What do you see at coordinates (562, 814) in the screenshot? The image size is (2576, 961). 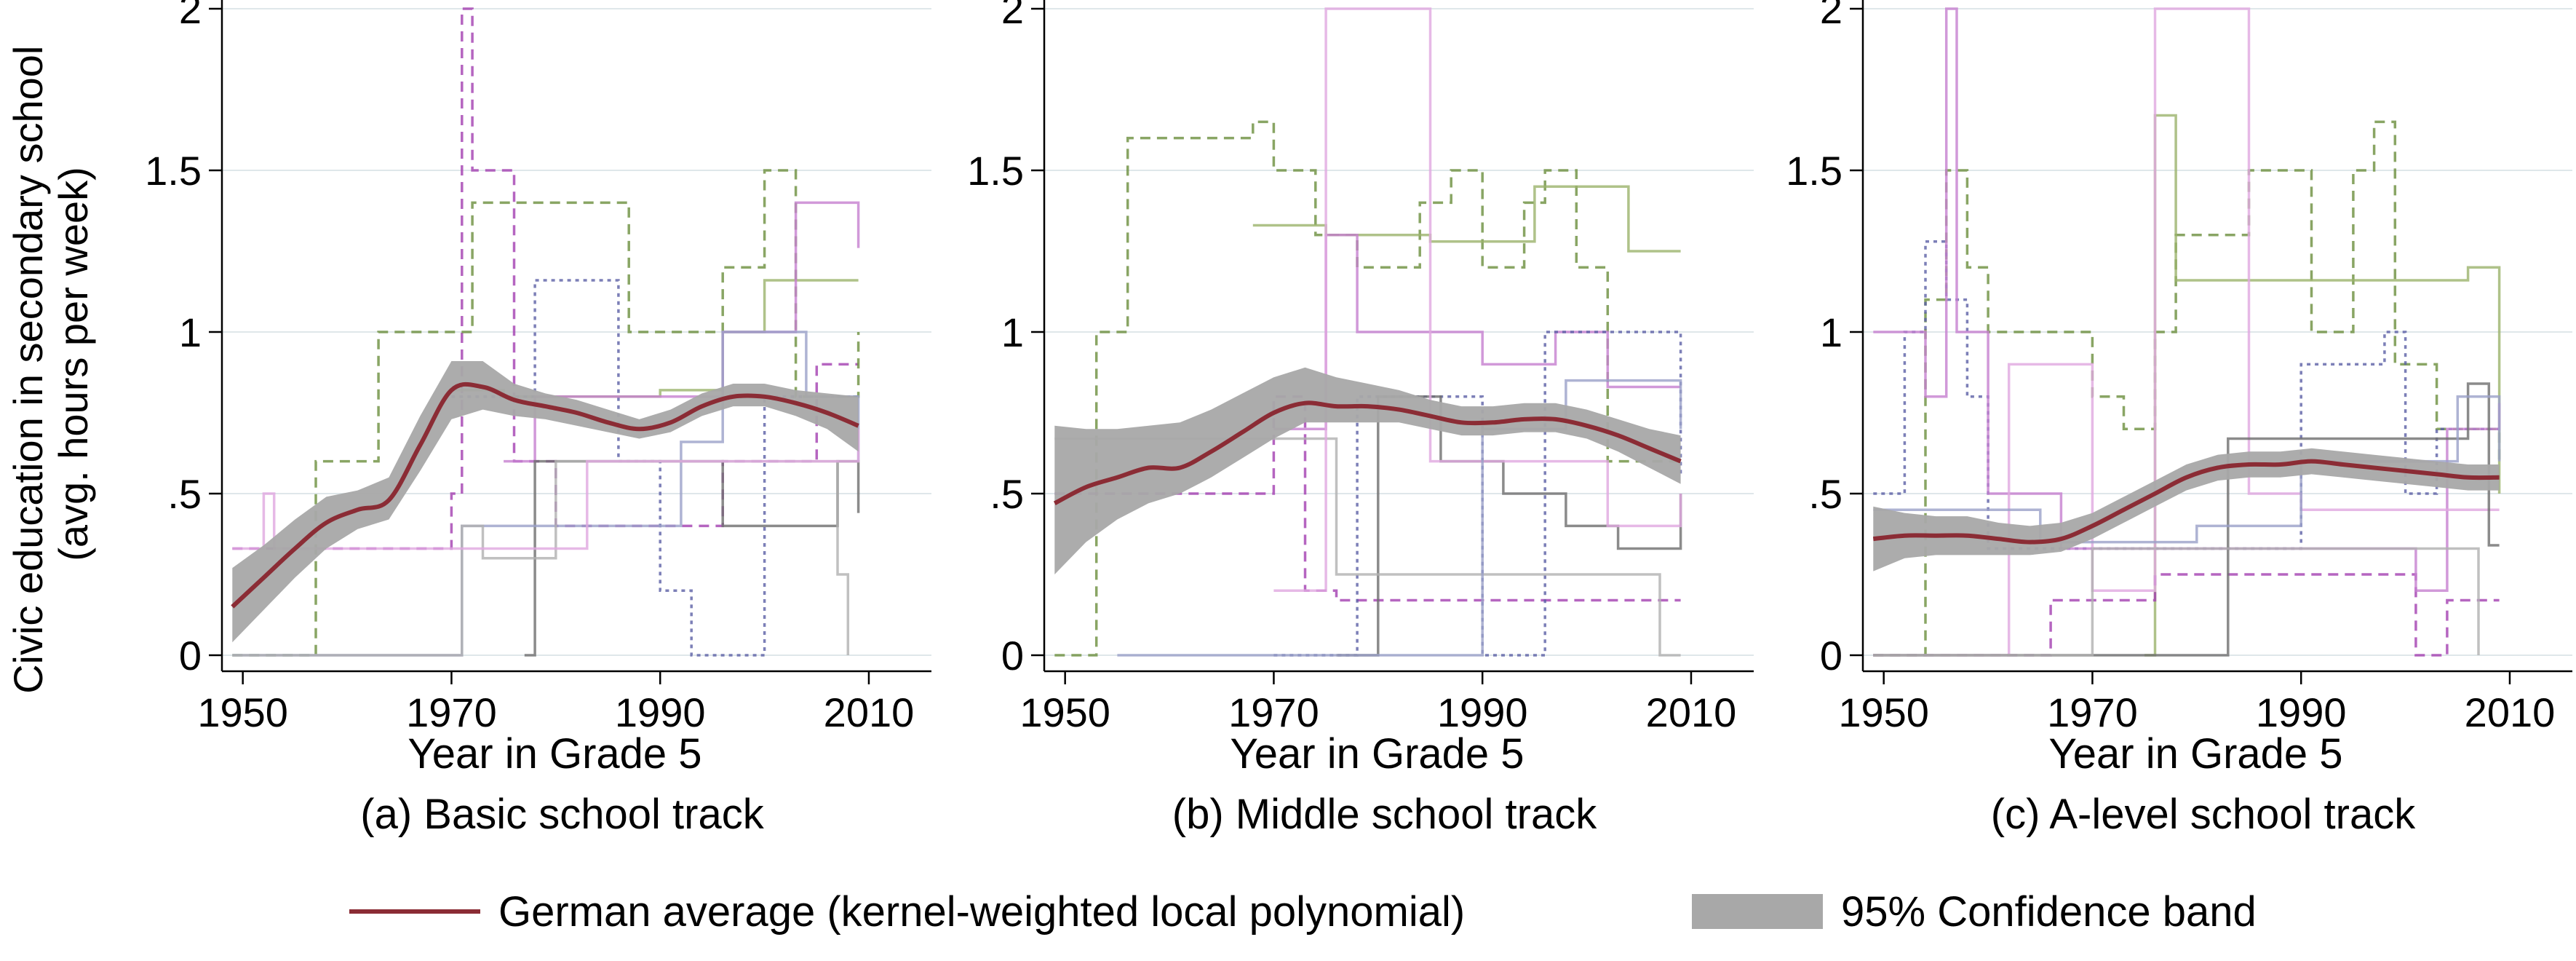 I see `panel-caption: (a) Basic school track` at bounding box center [562, 814].